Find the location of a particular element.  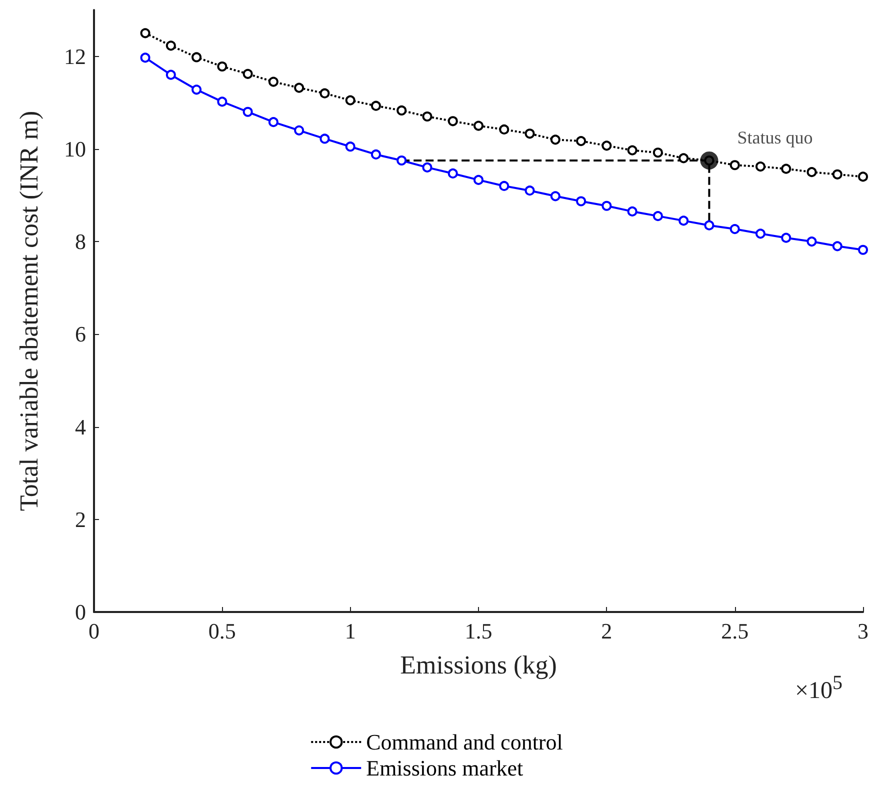

x-axis-title: Emissions (kg) is located at coordinates (478, 665).